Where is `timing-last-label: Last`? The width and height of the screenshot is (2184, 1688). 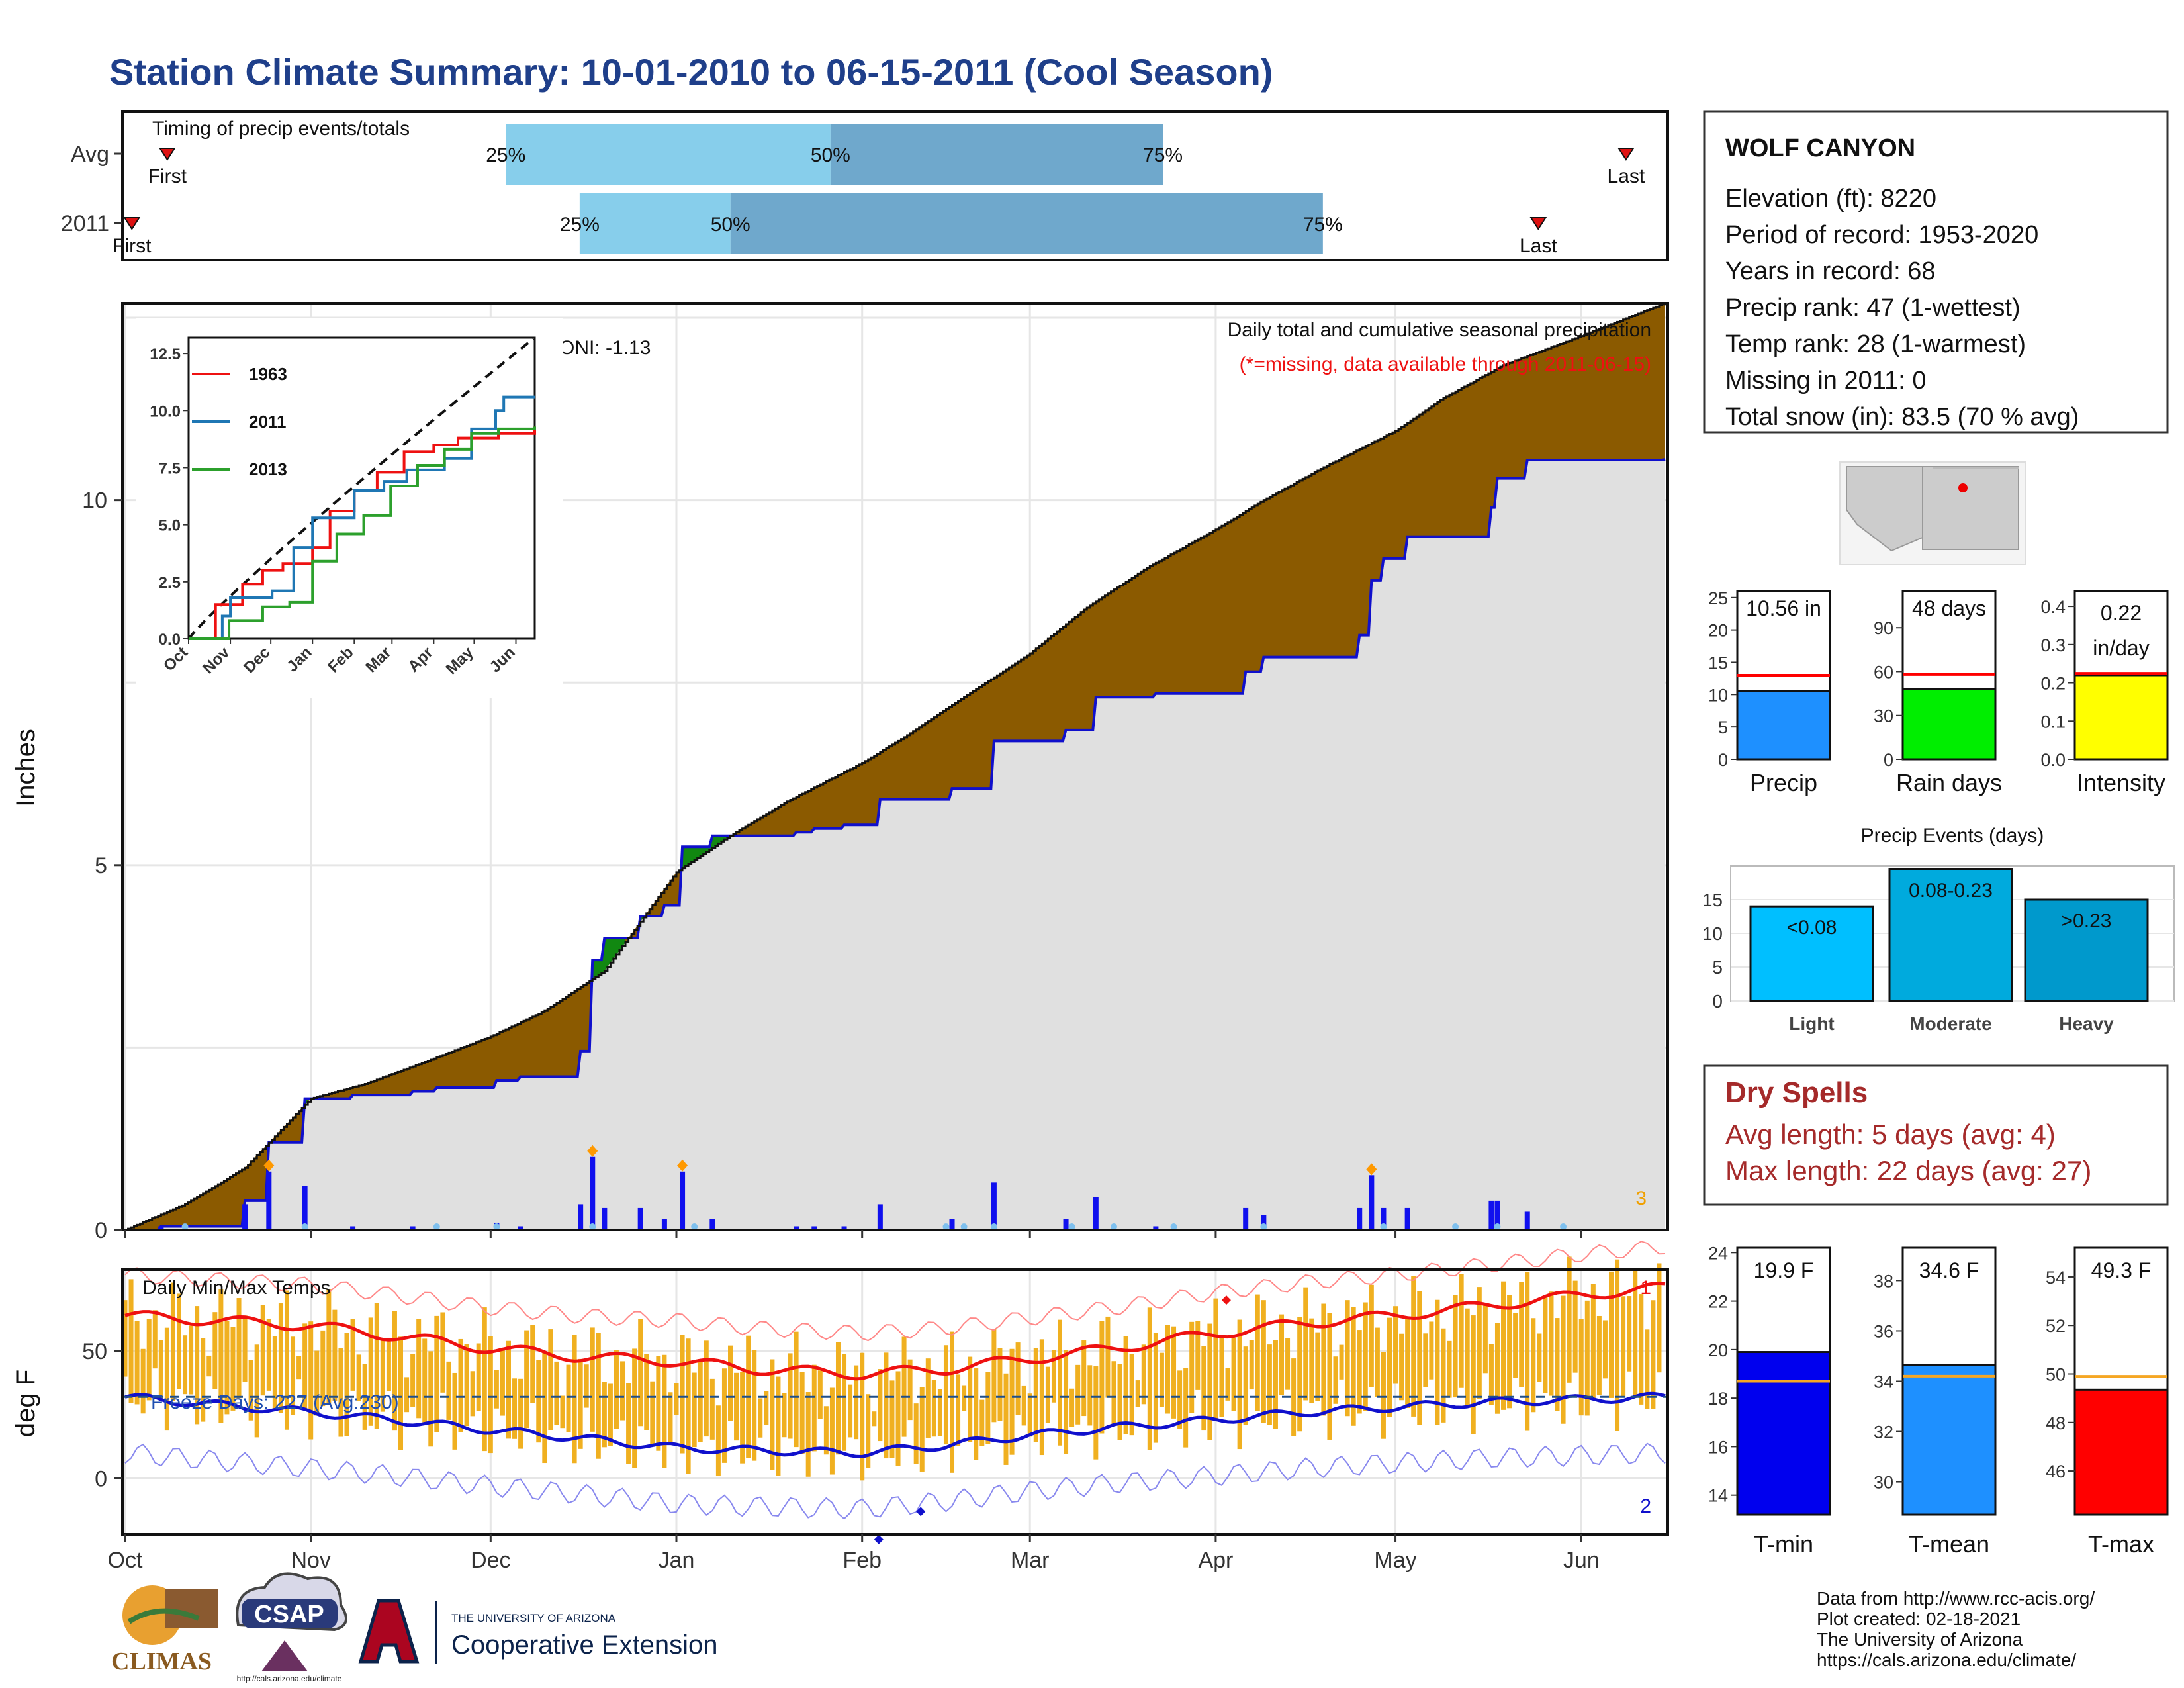 timing-last-label: Last is located at coordinates (1627, 176).